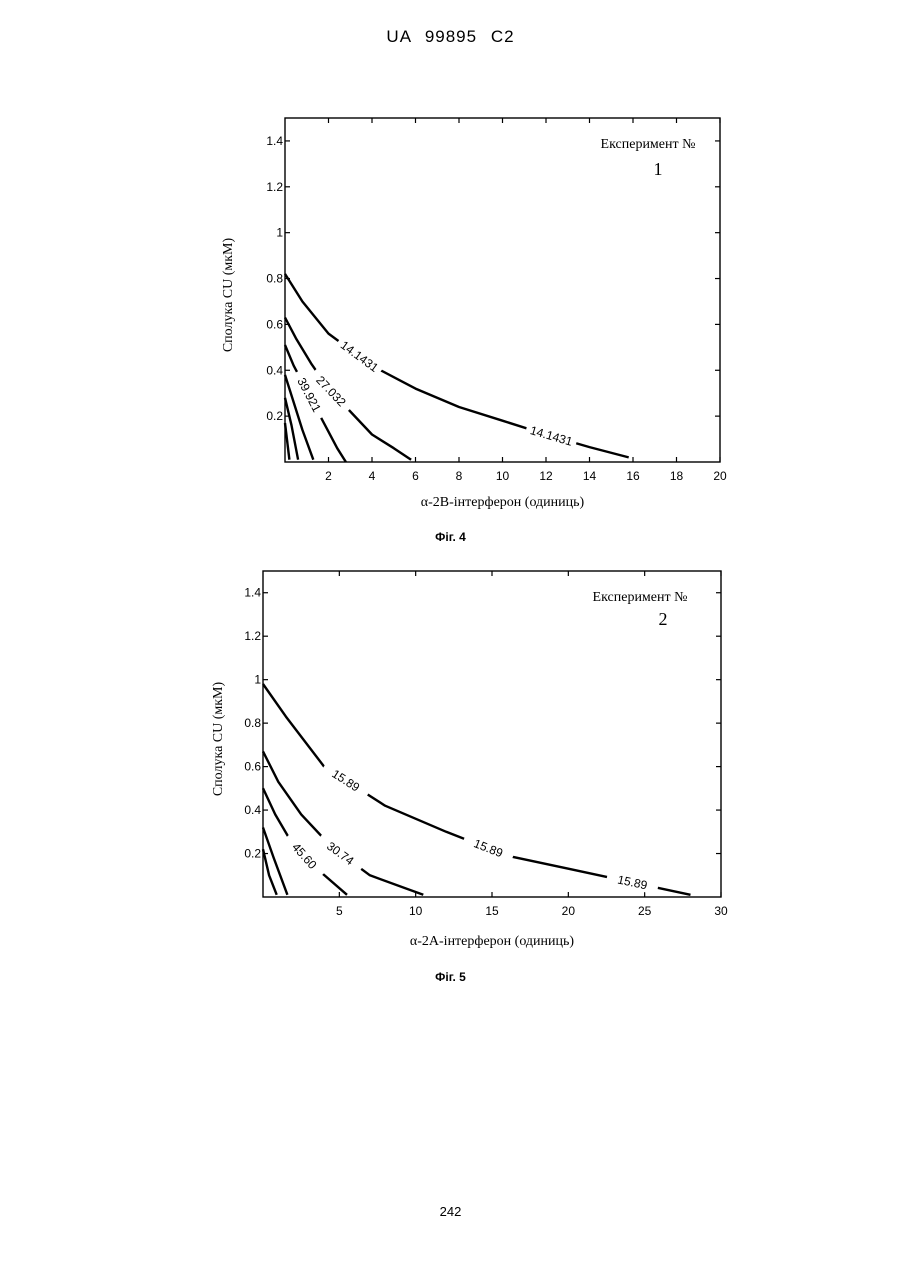 The height and width of the screenshot is (1273, 901). I want to click on x-tick-label: 12, so click(546, 476).